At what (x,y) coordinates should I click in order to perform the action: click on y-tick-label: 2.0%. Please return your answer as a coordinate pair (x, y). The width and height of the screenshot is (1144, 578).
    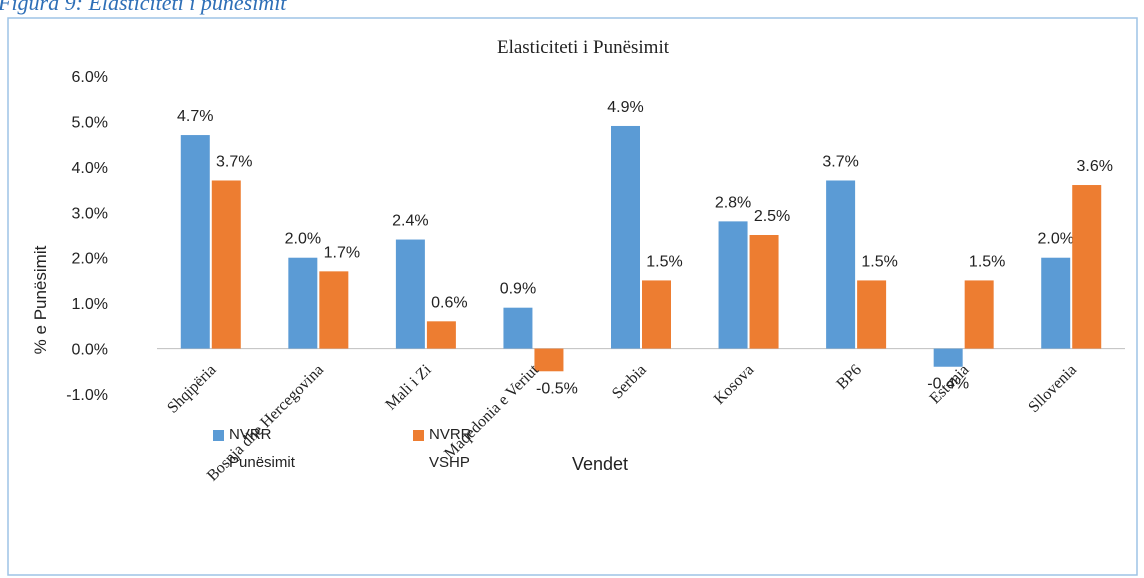
    Looking at the image, I should click on (90, 259).